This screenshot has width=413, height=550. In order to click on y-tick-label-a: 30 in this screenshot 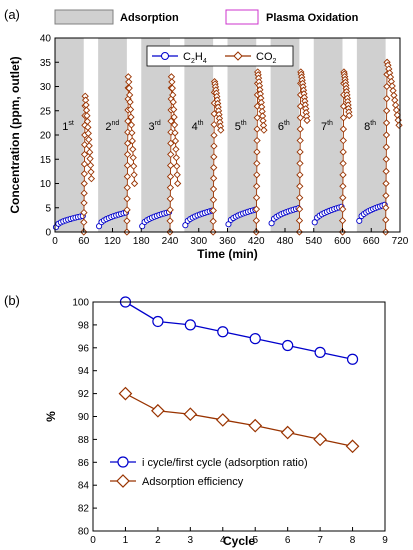, I will do `click(46, 87)`.